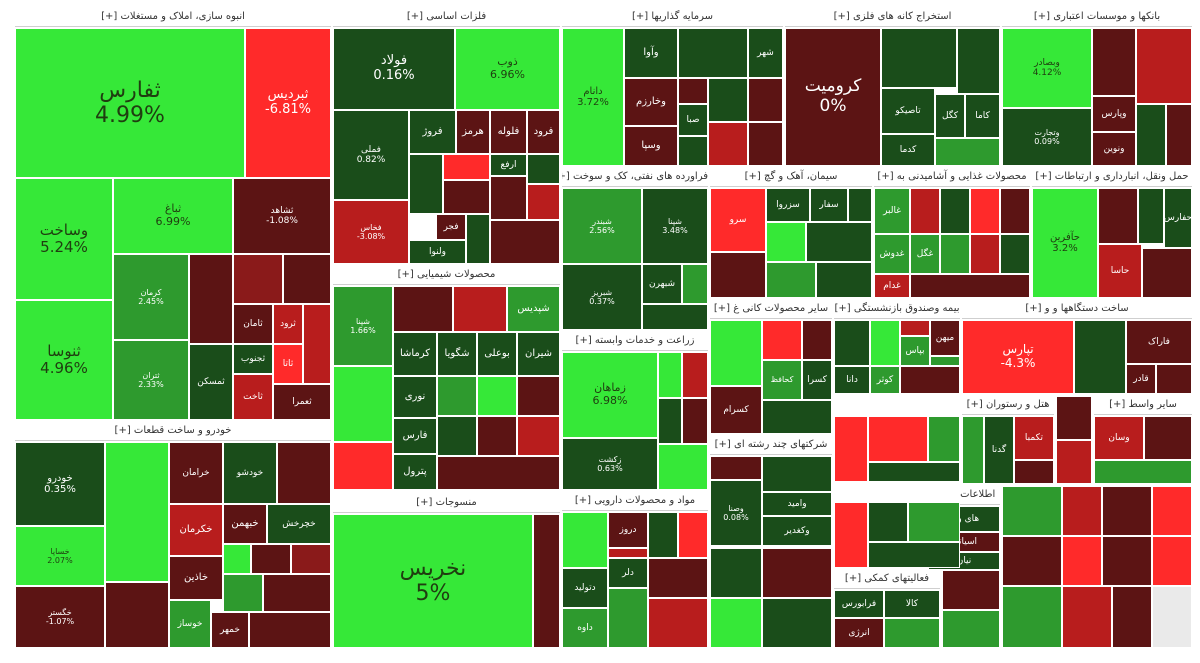  Describe the element at coordinates (817, 380) in the screenshot. I see `tile-13-1: کسرا` at that location.